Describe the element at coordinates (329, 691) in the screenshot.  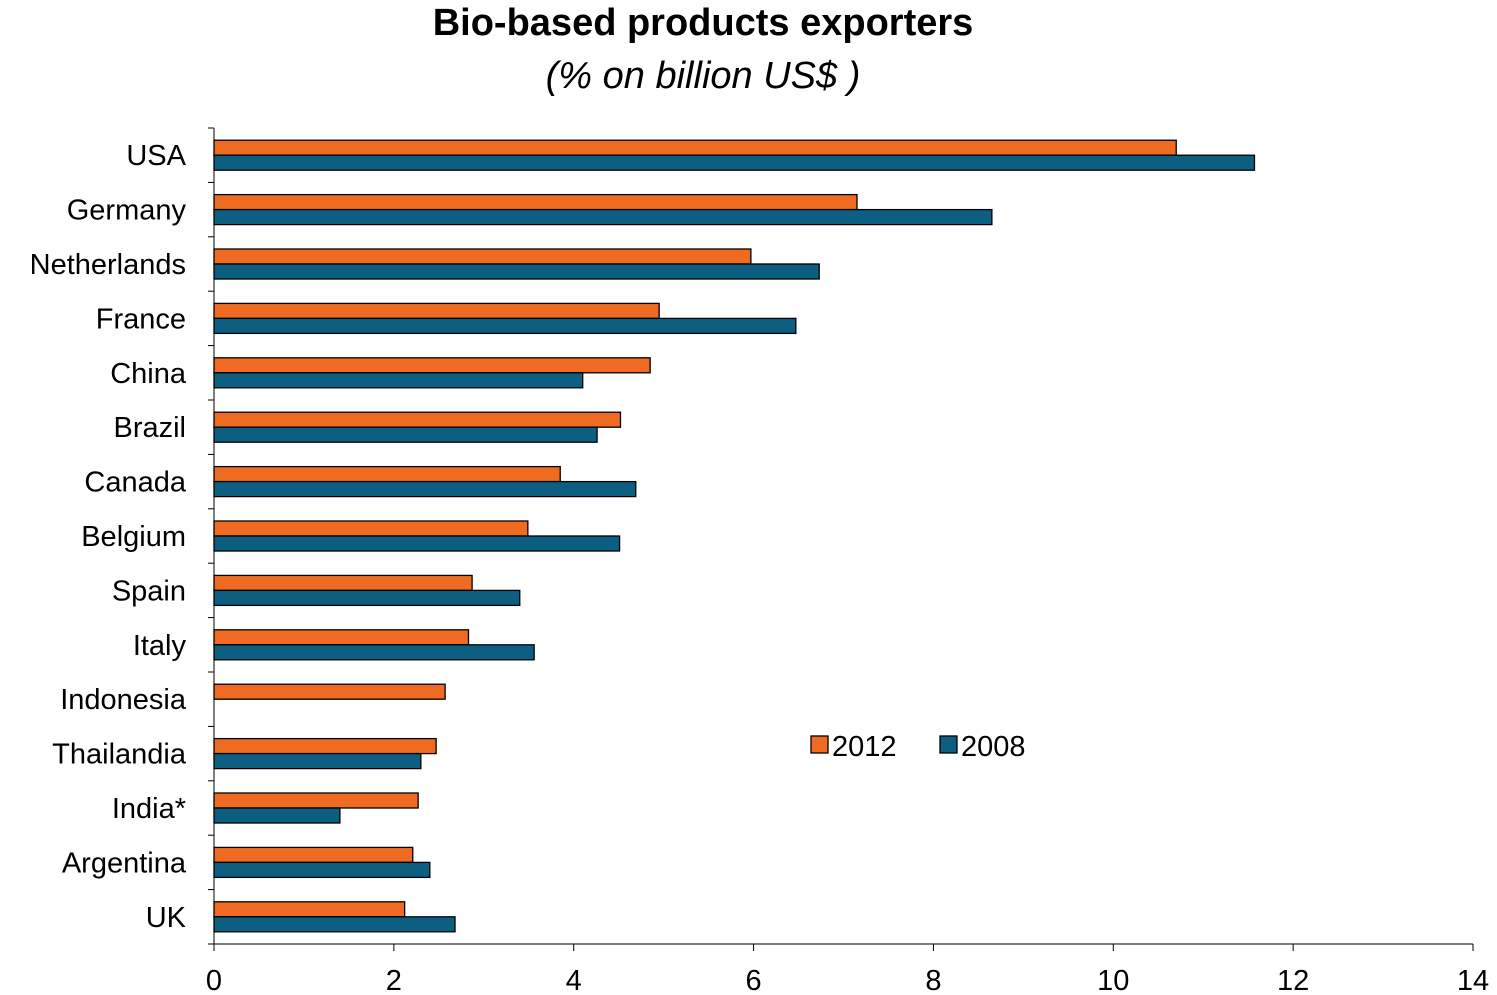
I see `bar-2012-indonesia` at that location.